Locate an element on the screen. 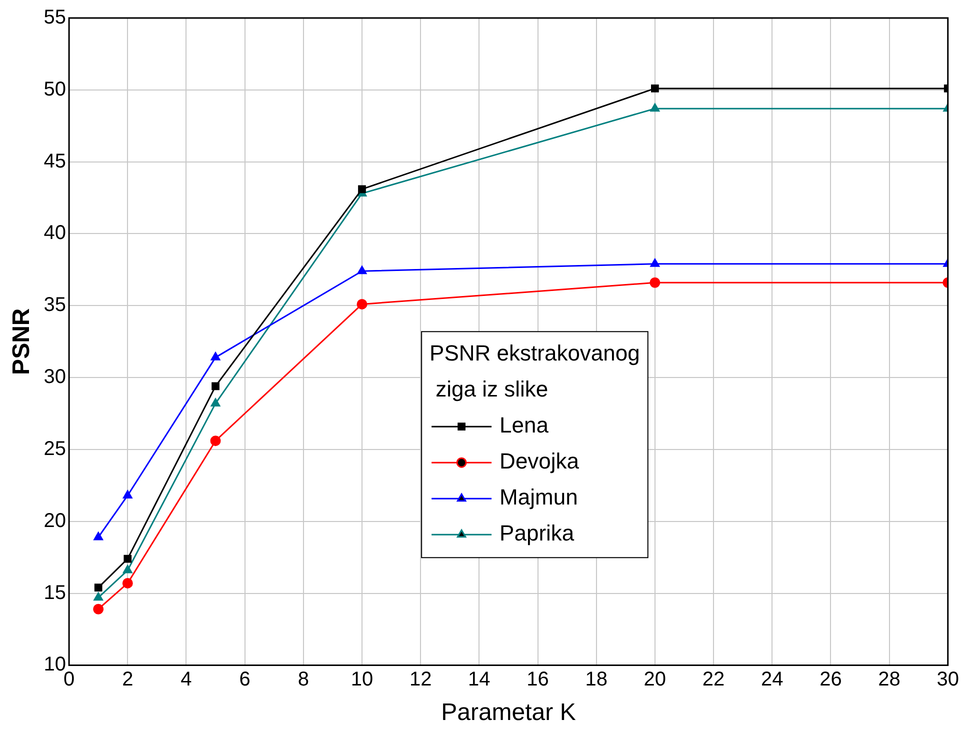 This screenshot has height=736, width=962. legend-label: Paprika is located at coordinates (537, 533).